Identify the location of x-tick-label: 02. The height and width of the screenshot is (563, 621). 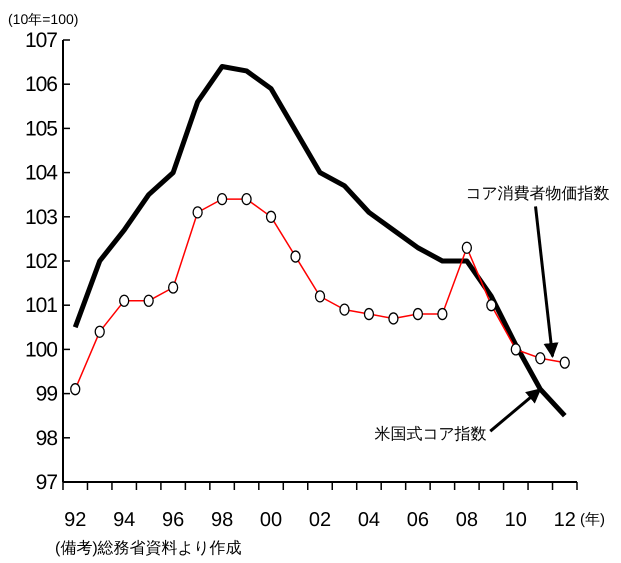
(320, 520).